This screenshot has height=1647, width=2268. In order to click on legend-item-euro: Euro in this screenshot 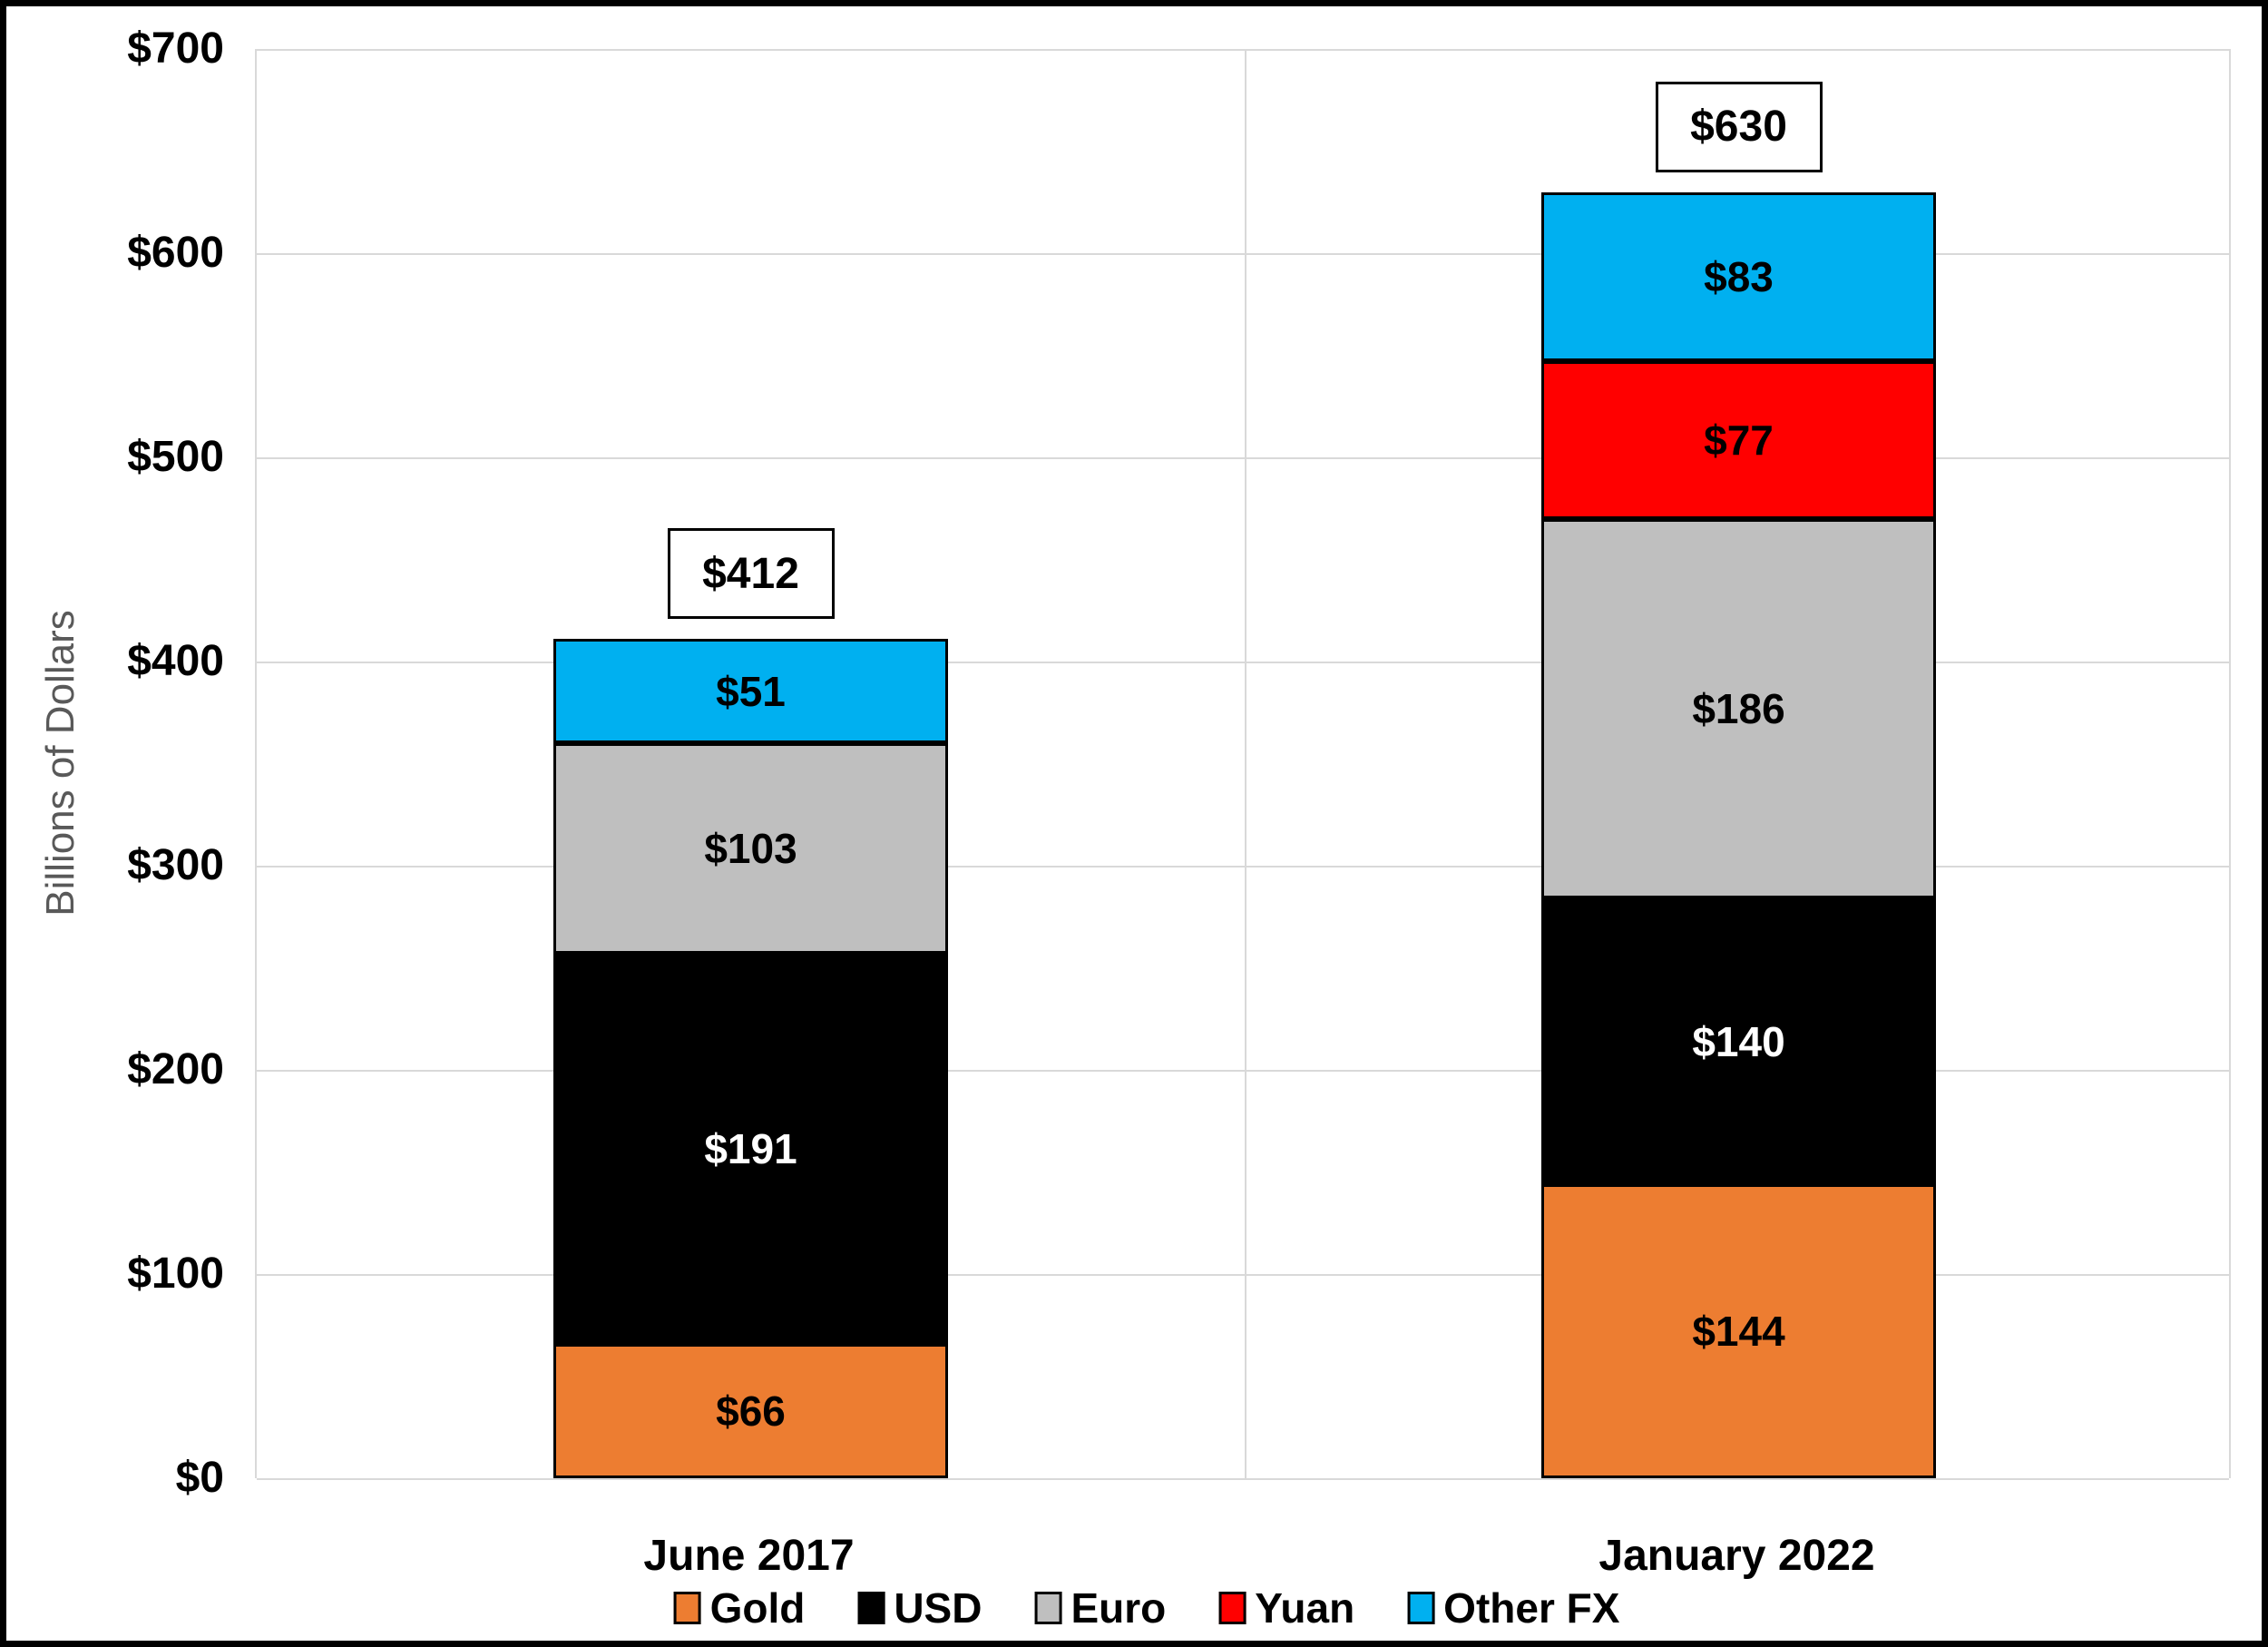, I will do `click(1100, 1607)`.